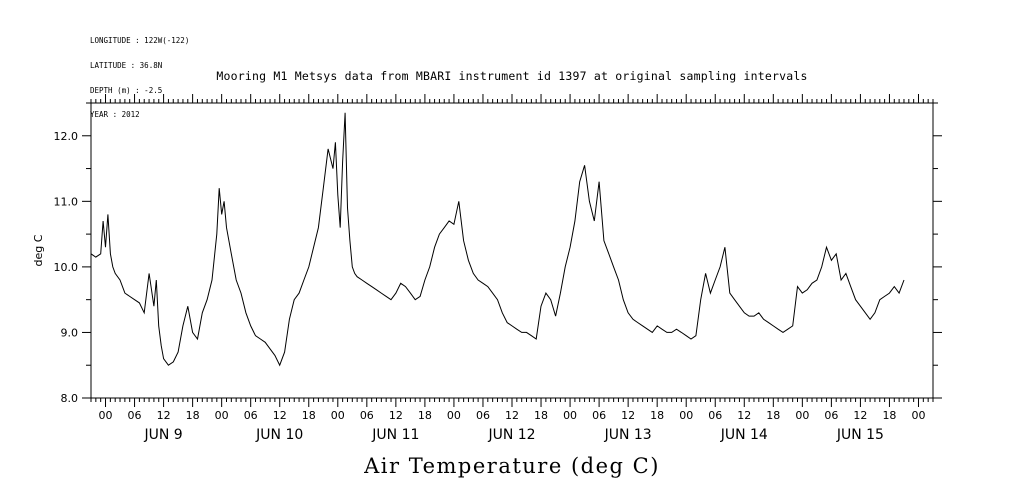  Describe the element at coordinates (140, 41) in the screenshot. I see `longitude-label: LONGITUDE : 122W(-122)` at that location.